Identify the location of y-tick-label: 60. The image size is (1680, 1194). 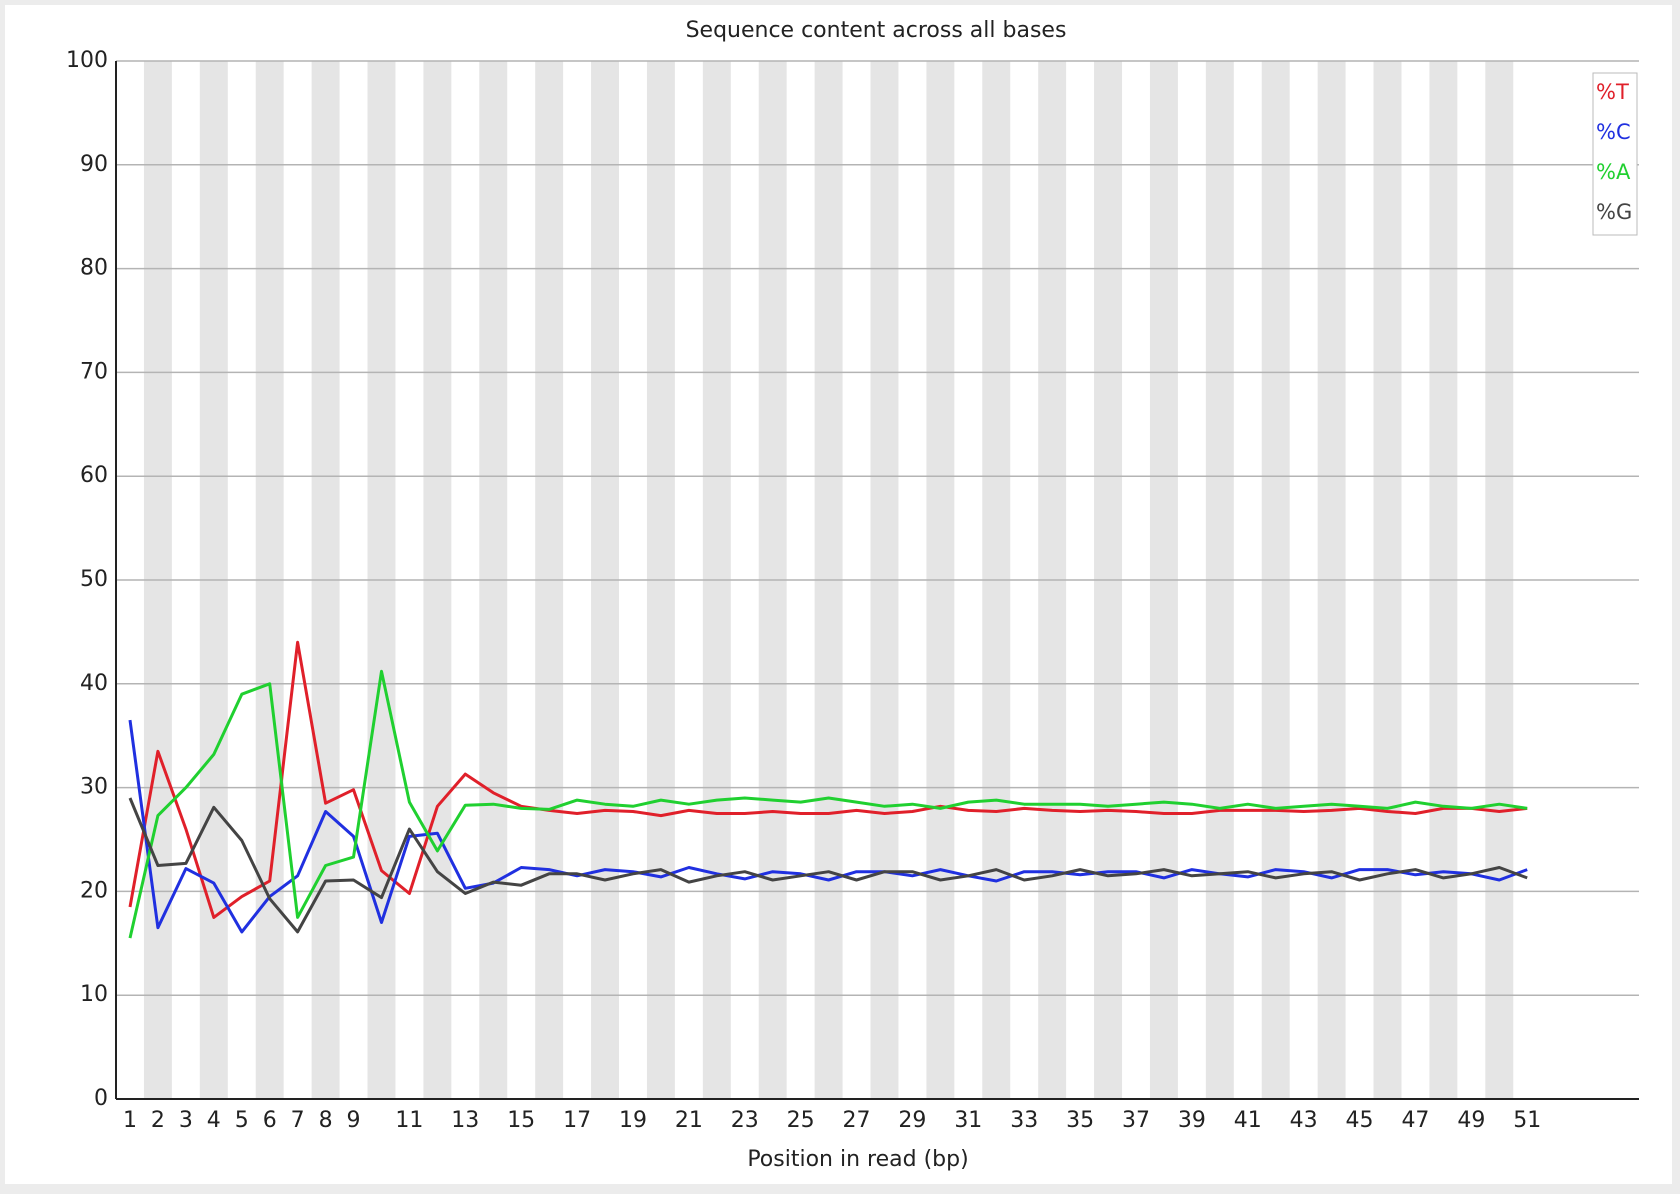
(94, 475).